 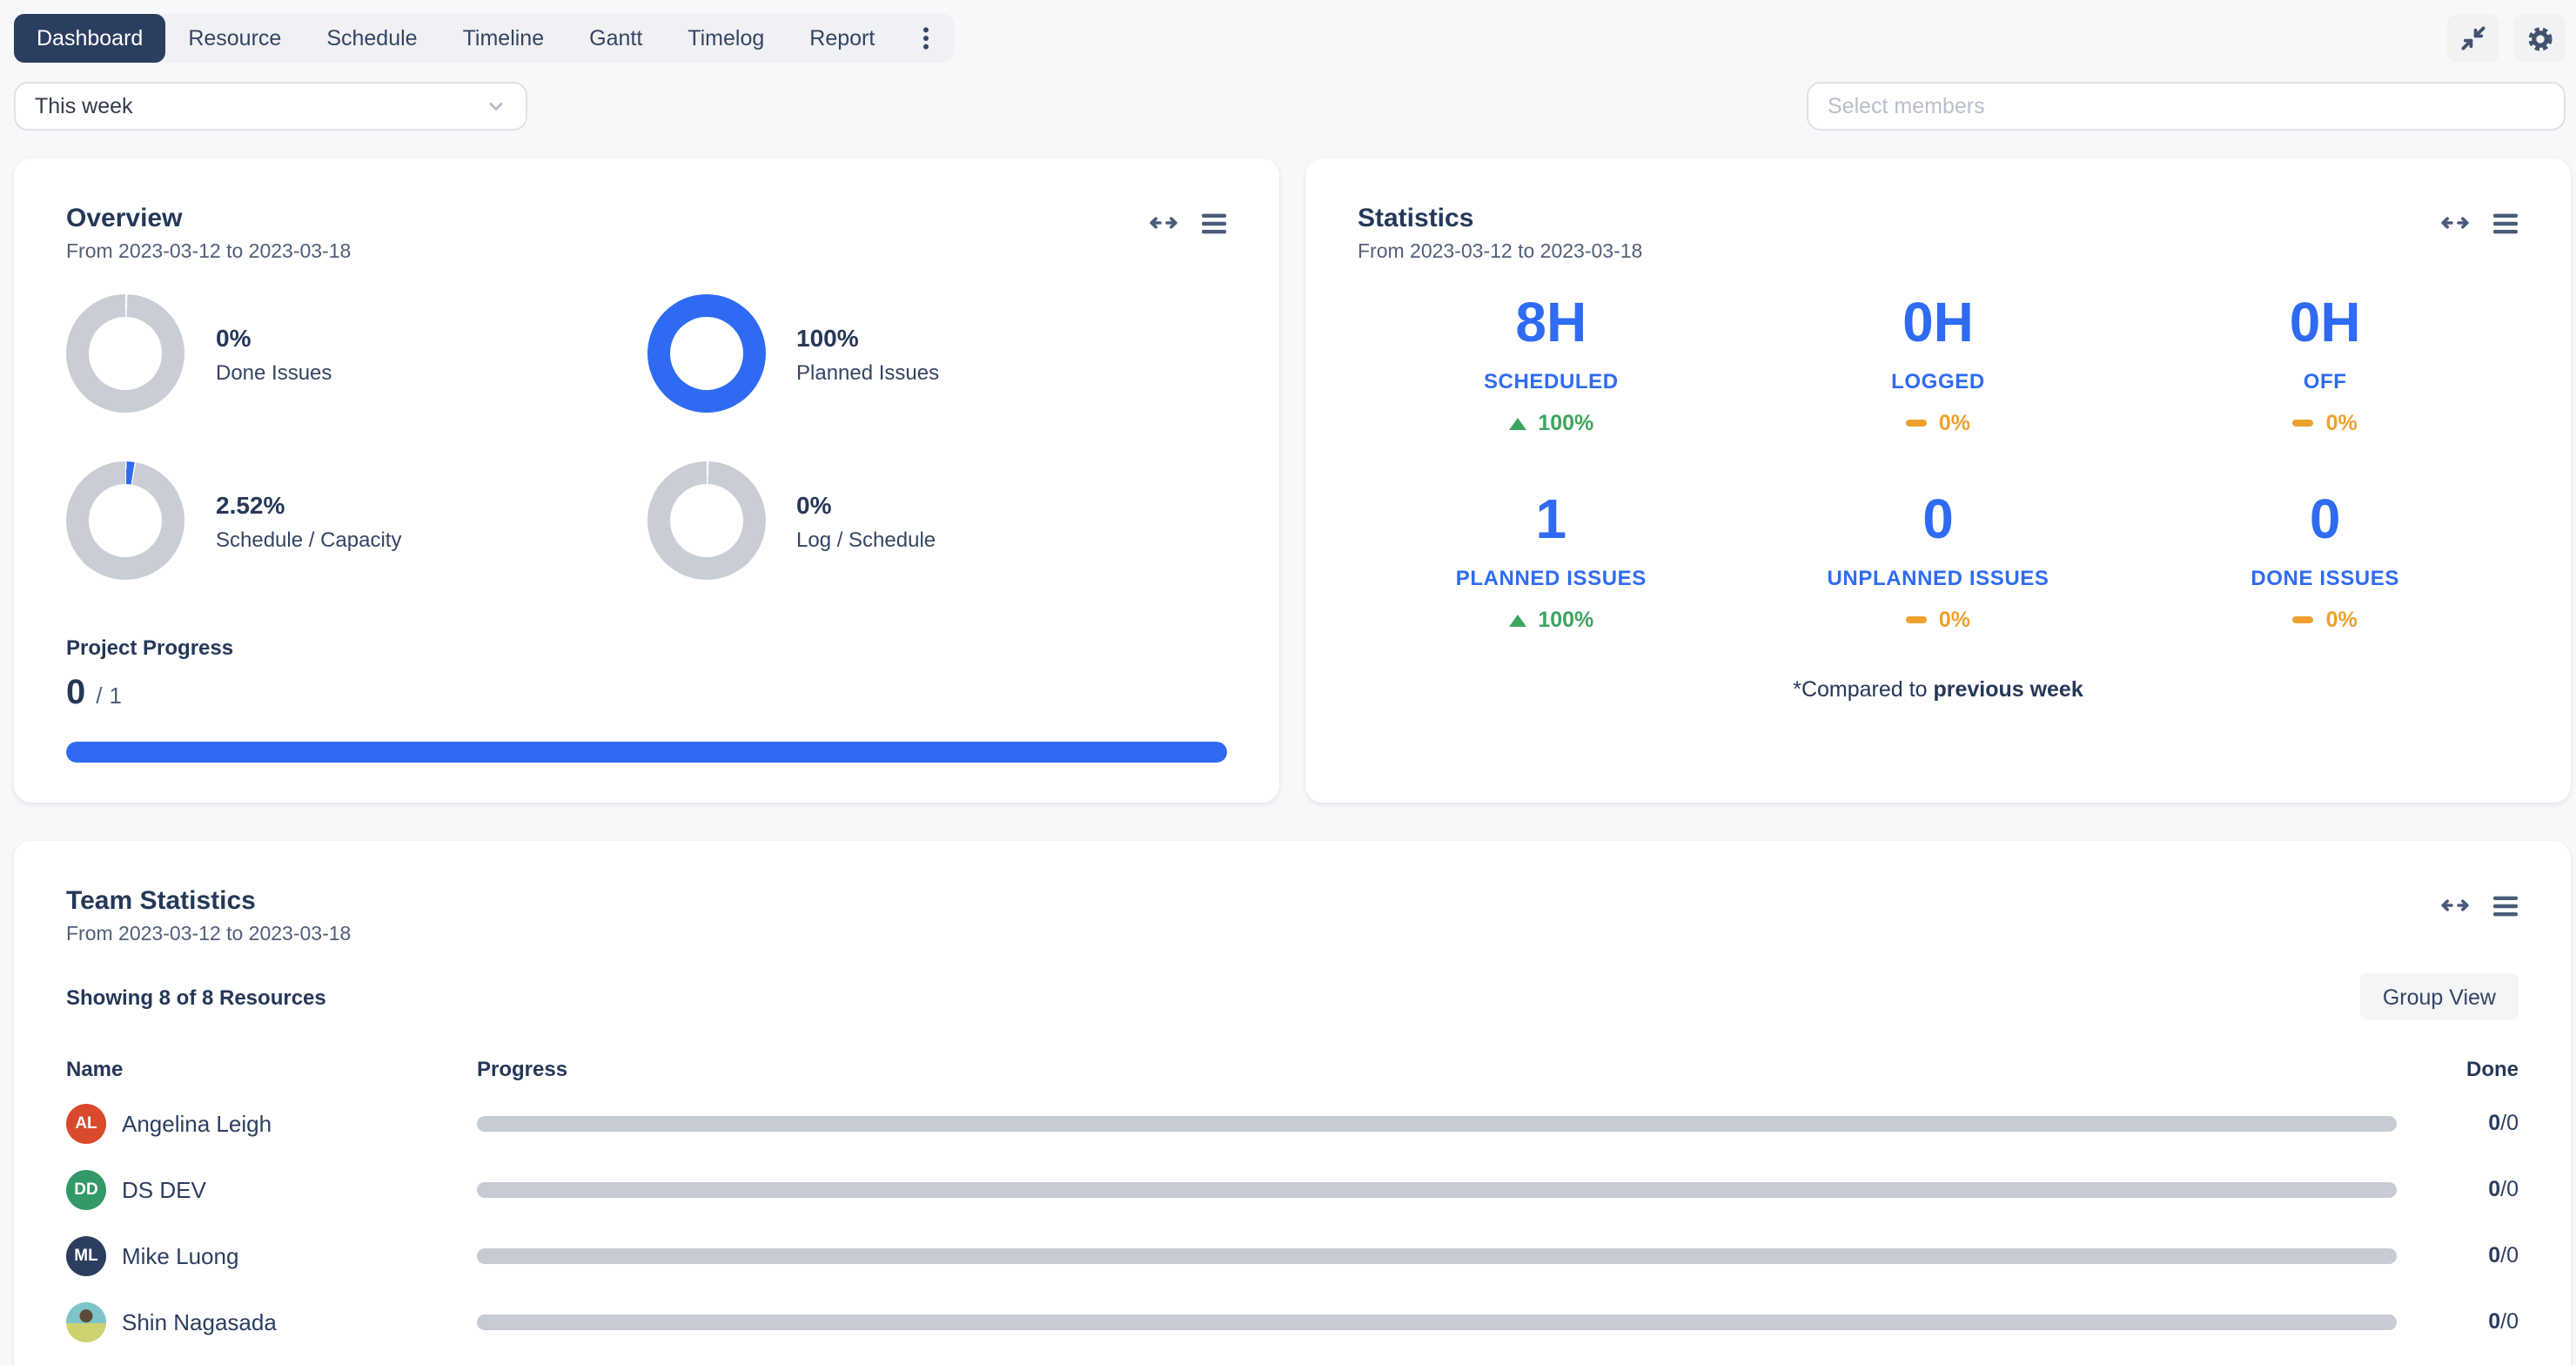 I want to click on collapse-button, so click(x=2473, y=38).